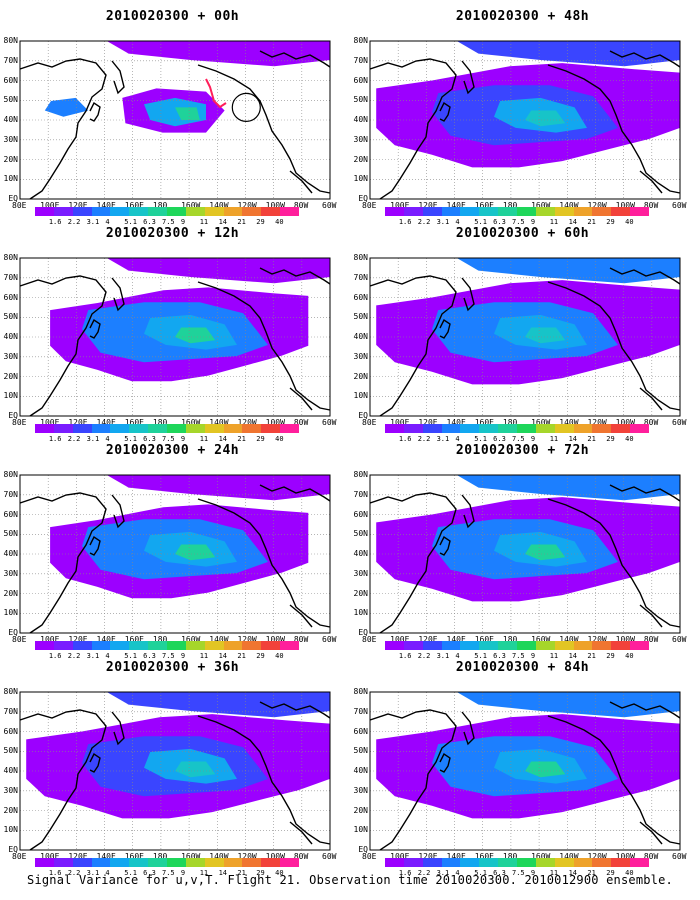 The width and height of the screenshot is (700, 900). What do you see at coordinates (568, 54) in the screenshot?
I see `arctic-region` at bounding box center [568, 54].